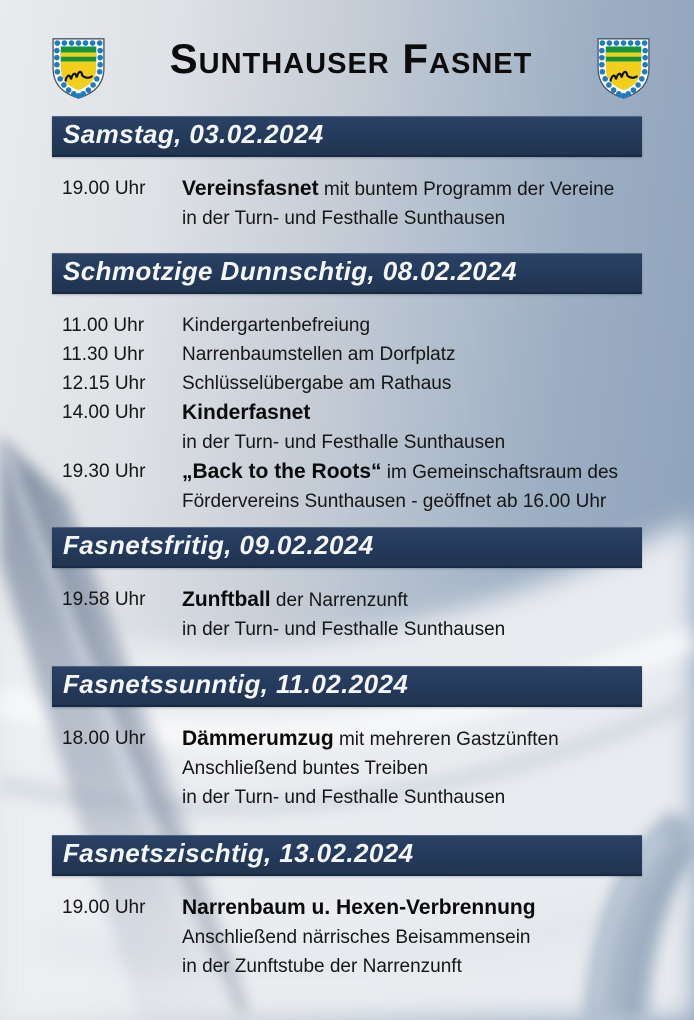 This screenshot has height=1020, width=694. Describe the element at coordinates (276, 325) in the screenshot. I see `event-line: Kindergartenbefreiung` at that location.